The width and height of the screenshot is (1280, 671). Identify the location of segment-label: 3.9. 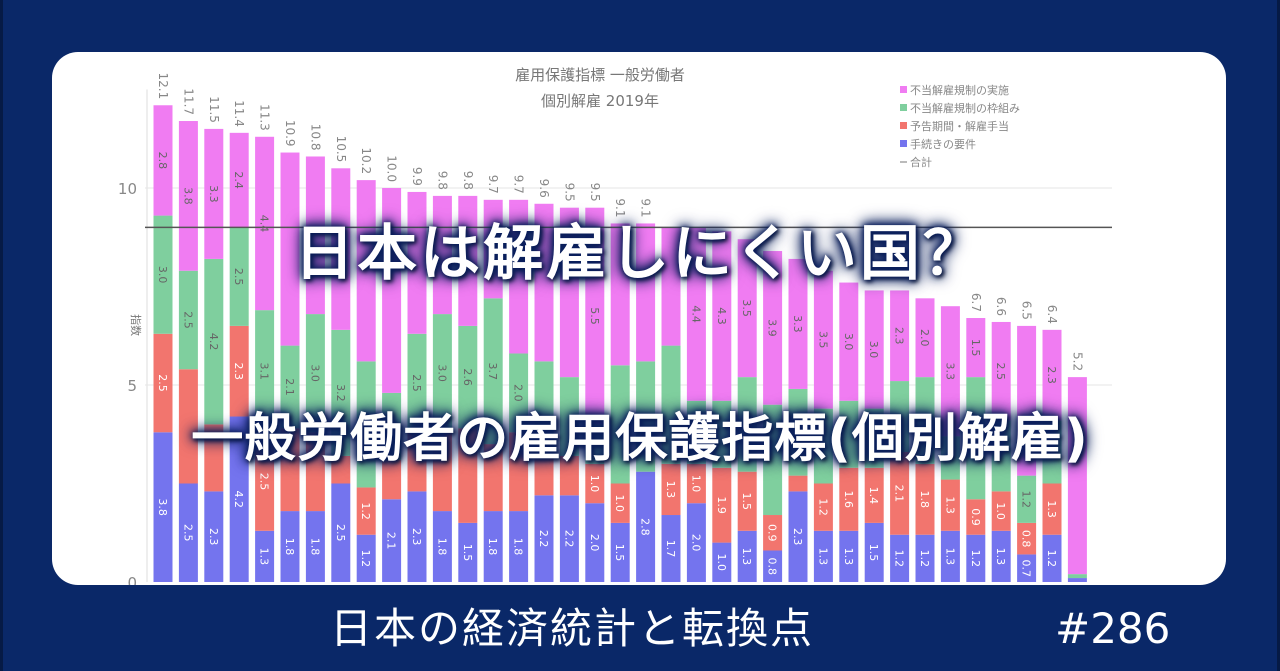
(772, 328).